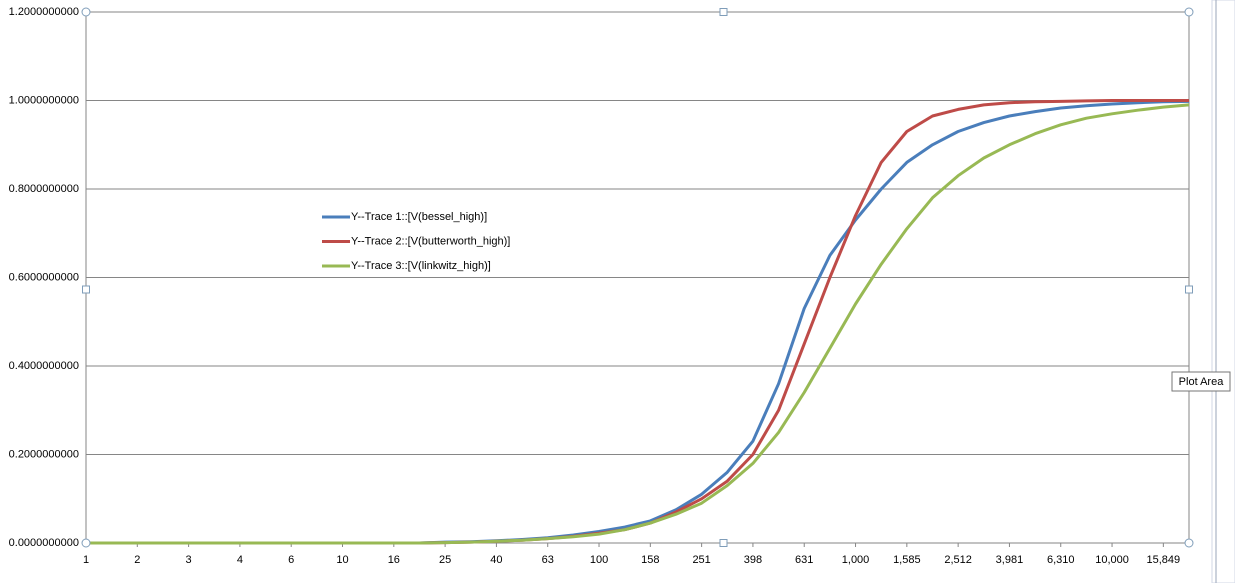 Image resolution: width=1235 pixels, height=583 pixels. Describe the element at coordinates (856, 560) in the screenshot. I see `x-tick-label: 1,000` at that location.